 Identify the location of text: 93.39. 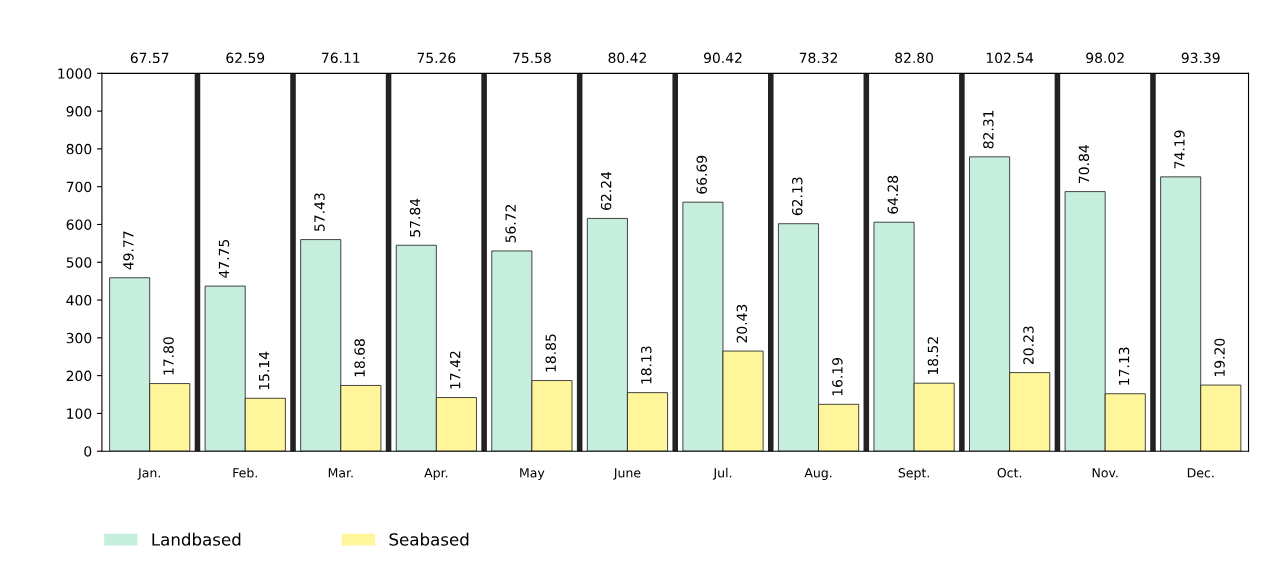
(1200, 58).